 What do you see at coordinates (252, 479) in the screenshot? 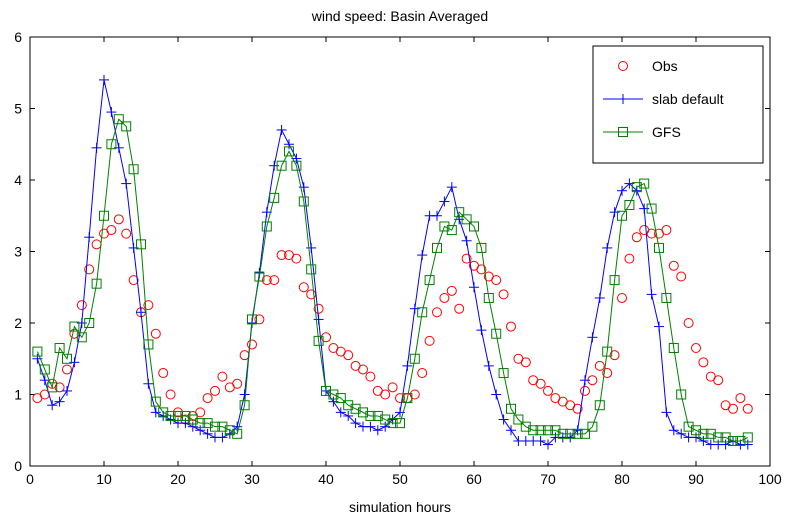
I see `x-tick-label: 30` at bounding box center [252, 479].